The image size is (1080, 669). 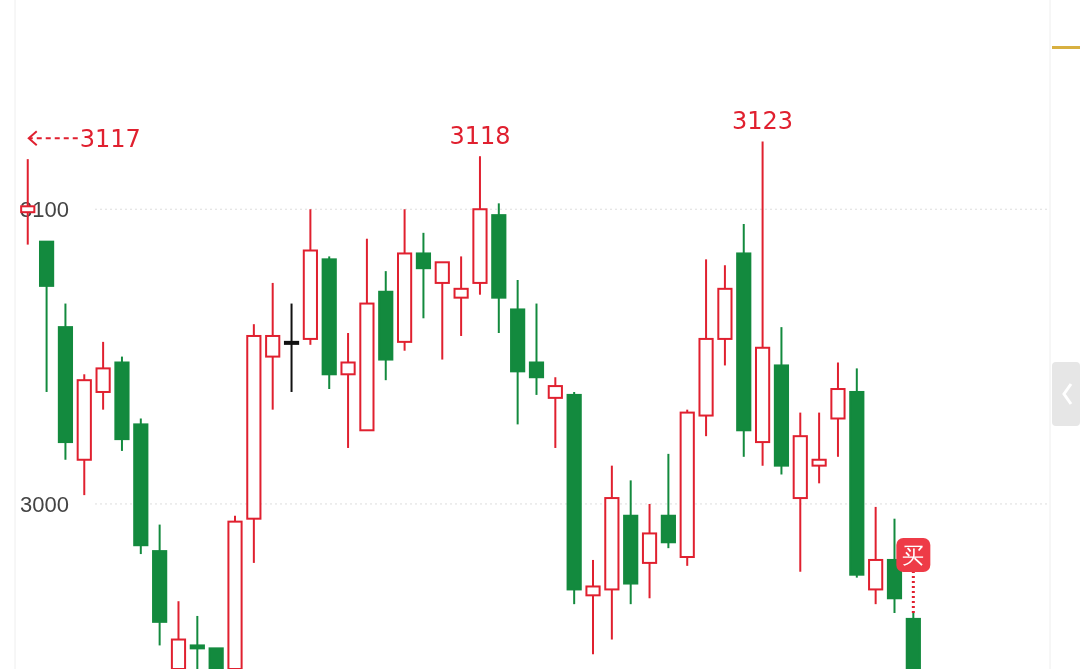 What do you see at coordinates (110, 139) in the screenshot?
I see `annotation: 3117` at bounding box center [110, 139].